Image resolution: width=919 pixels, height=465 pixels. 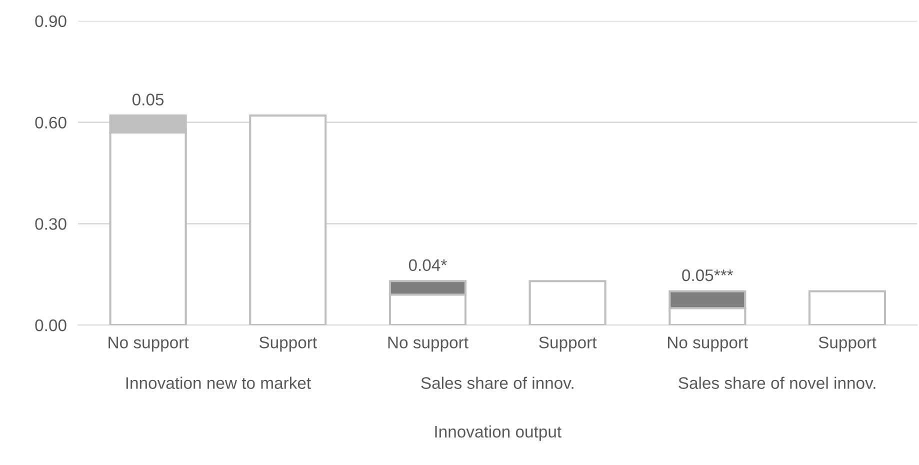 What do you see at coordinates (427, 265) in the screenshot?
I see `data-label: 0.04*` at bounding box center [427, 265].